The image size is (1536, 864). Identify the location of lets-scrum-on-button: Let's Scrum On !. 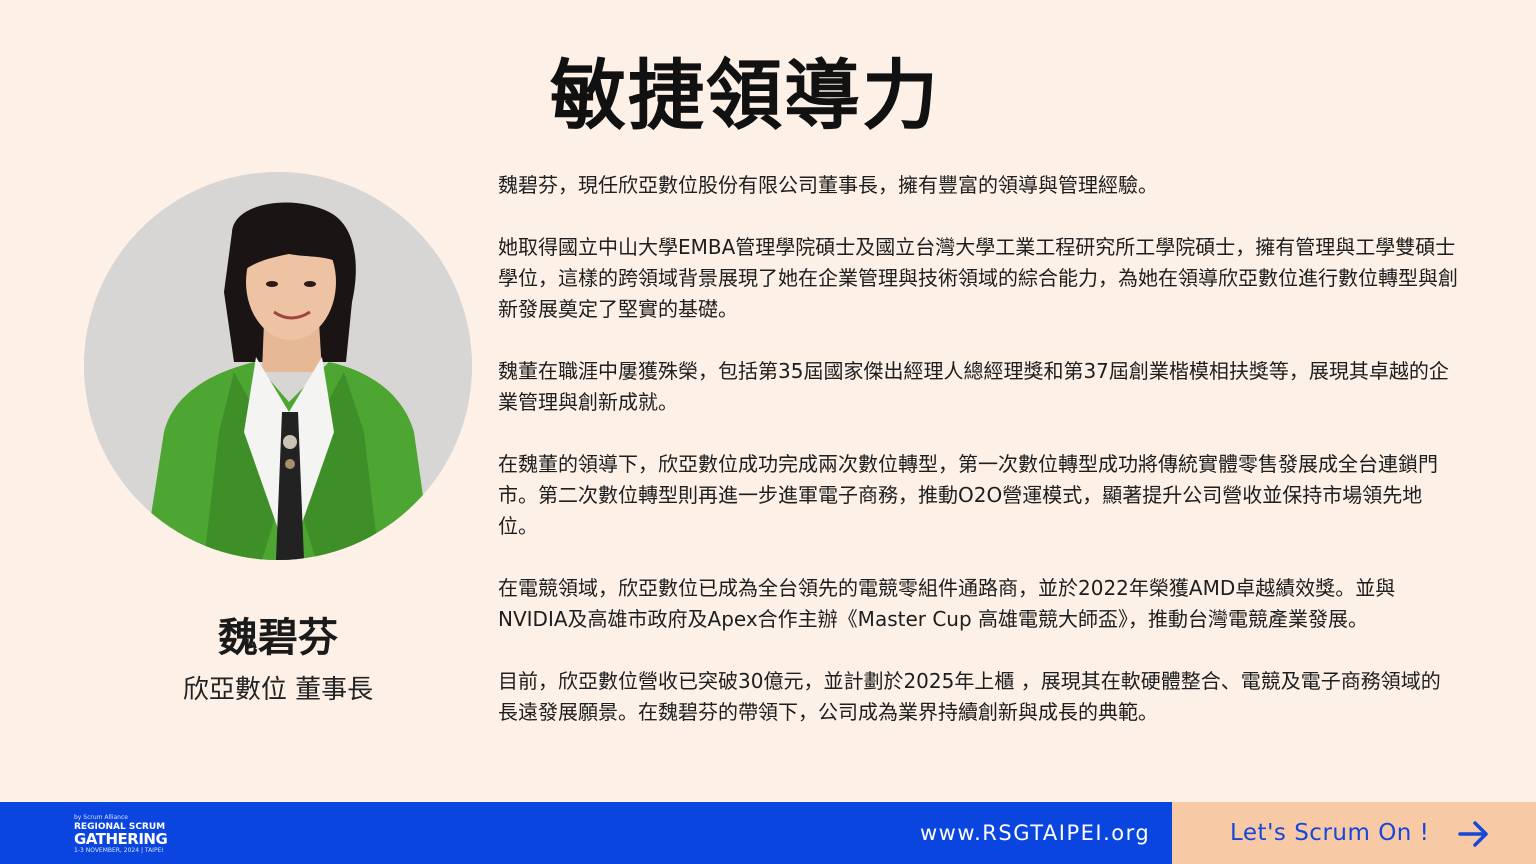
(1354, 833).